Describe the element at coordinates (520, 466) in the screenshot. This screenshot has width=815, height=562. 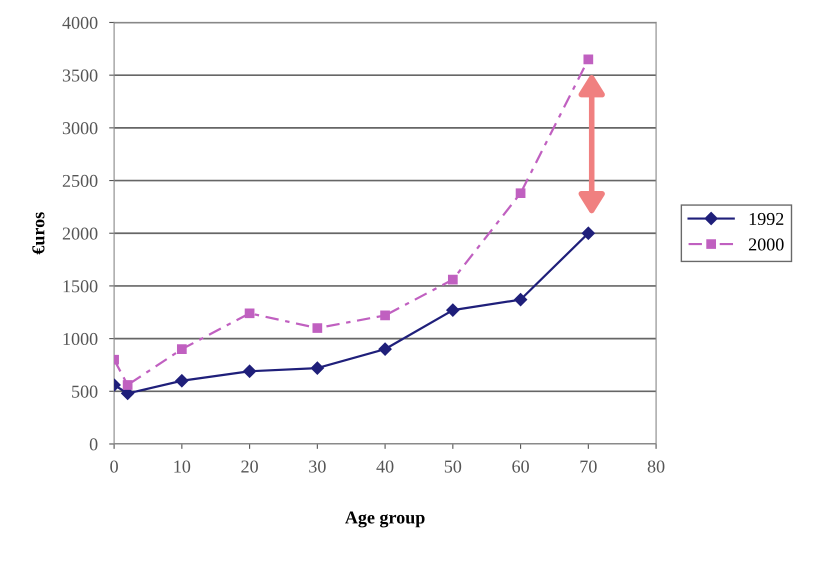
I see `x-tick-label: 60` at that location.